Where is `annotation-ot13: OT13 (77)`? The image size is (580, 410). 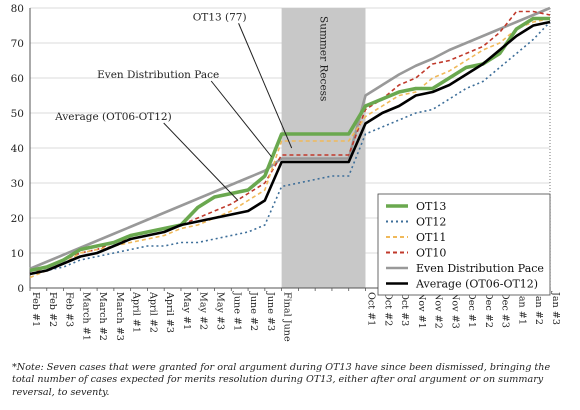
annotation-ot13: OT13 (77) is located at coordinates (220, 17).